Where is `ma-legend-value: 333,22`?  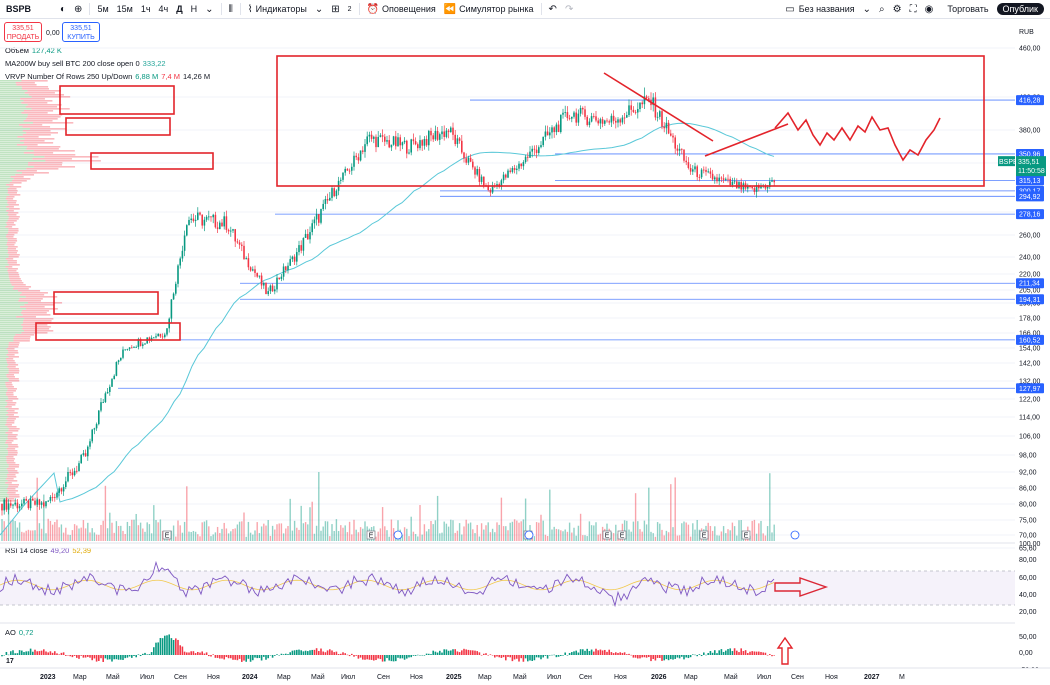 ma-legend-value: 333,22 is located at coordinates (154, 63).